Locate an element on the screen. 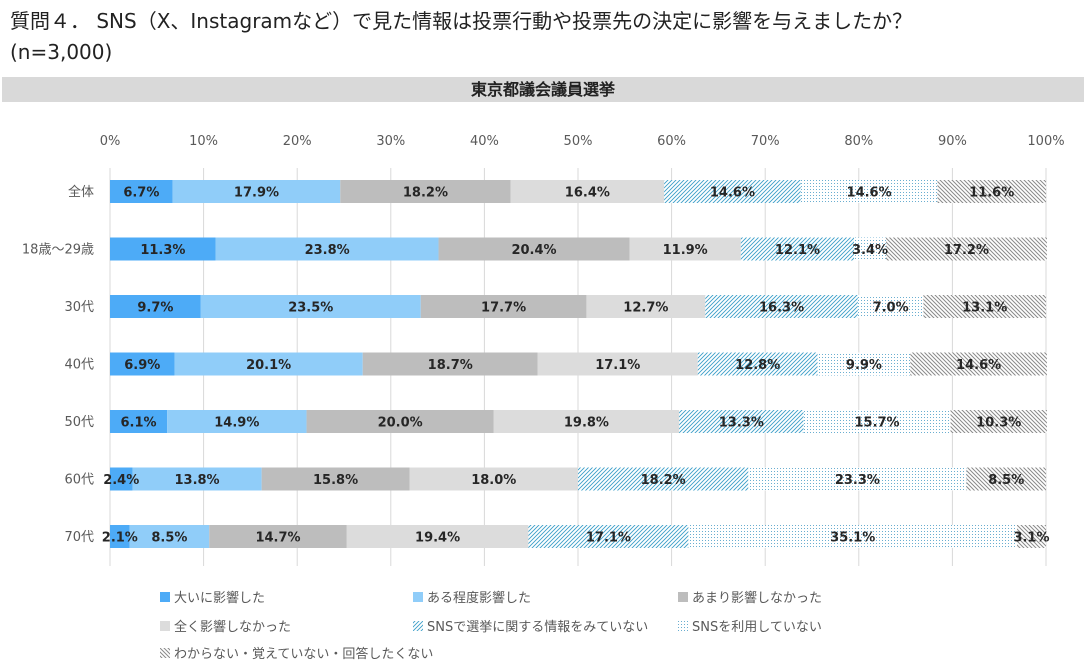 The width and height of the screenshot is (1091, 666). data-label: 9.7% is located at coordinates (155, 308).